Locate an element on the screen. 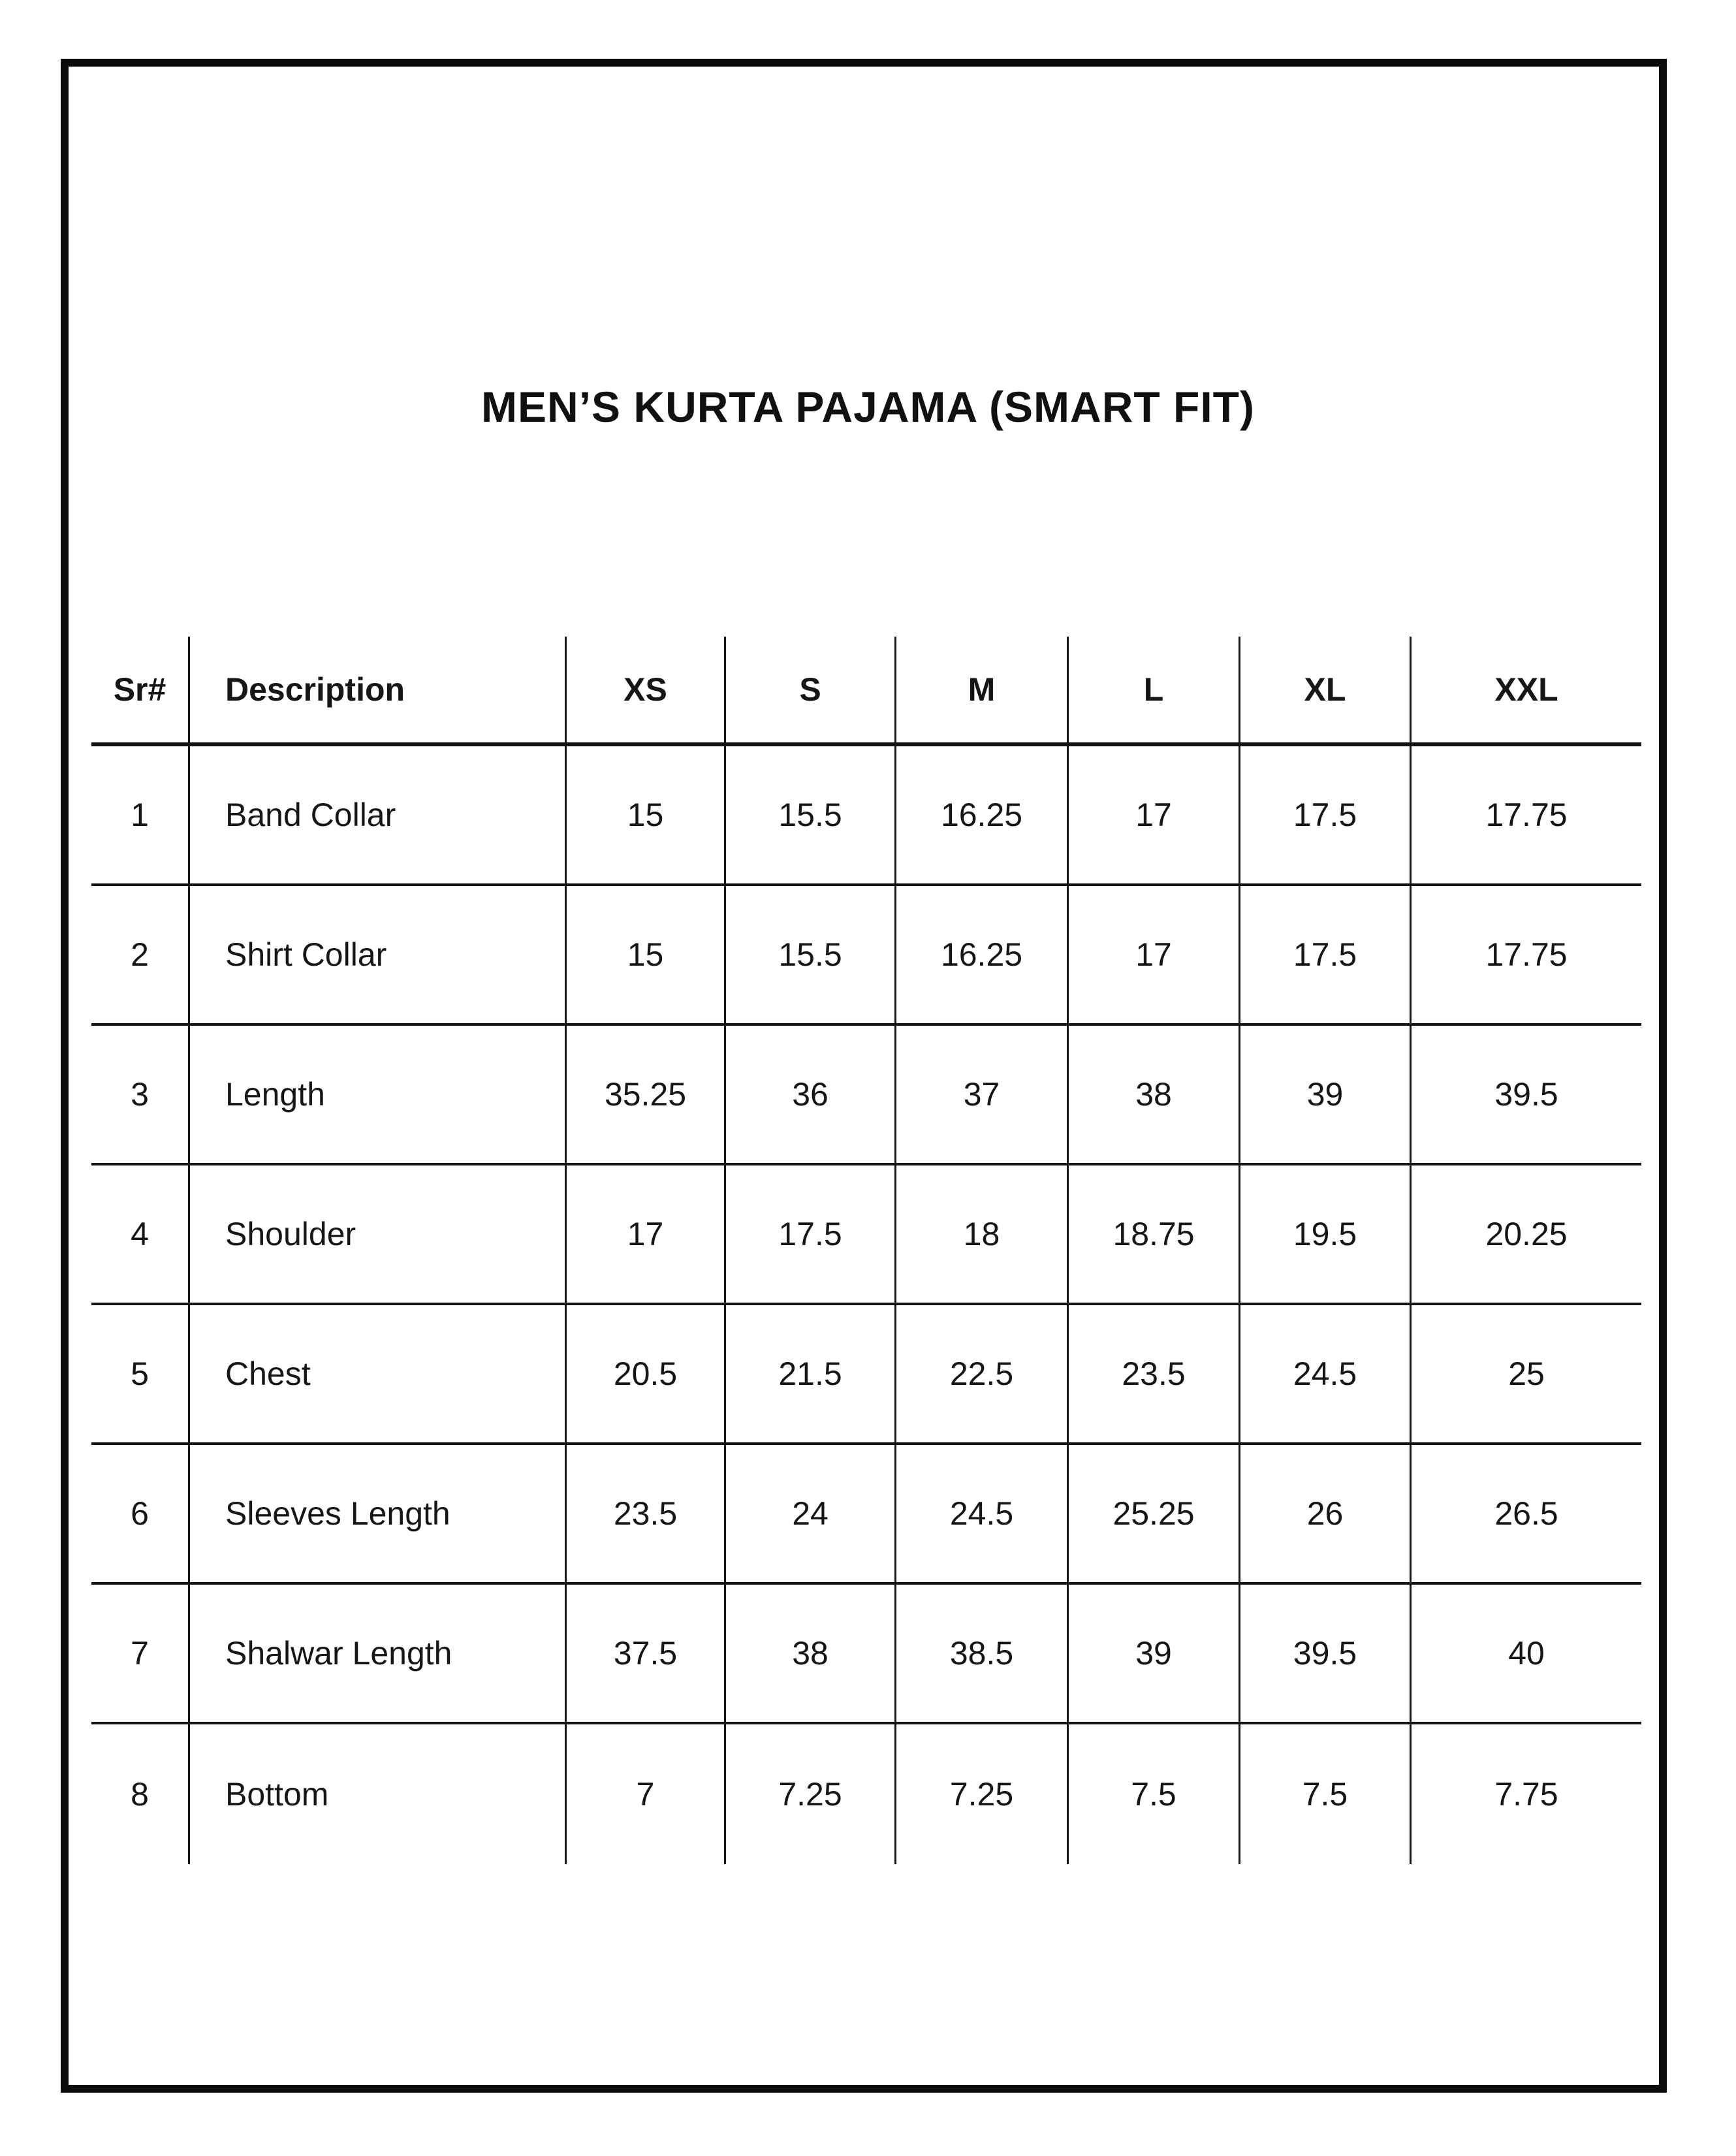 Image resolution: width=1736 pixels, height=2156 pixels. cell-value: 20.5 is located at coordinates (646, 1375).